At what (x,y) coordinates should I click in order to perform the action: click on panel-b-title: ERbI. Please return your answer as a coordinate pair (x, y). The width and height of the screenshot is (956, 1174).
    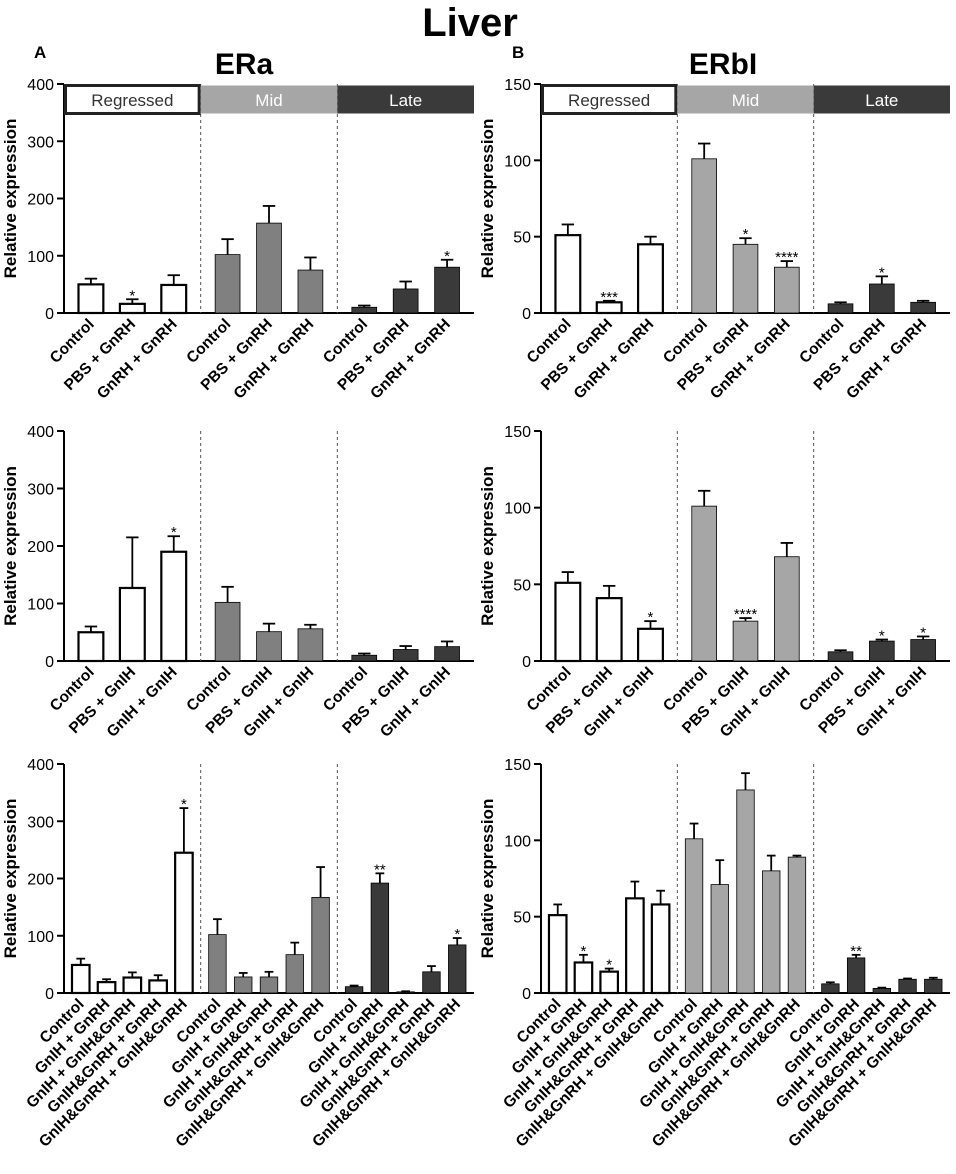
    Looking at the image, I should click on (723, 64).